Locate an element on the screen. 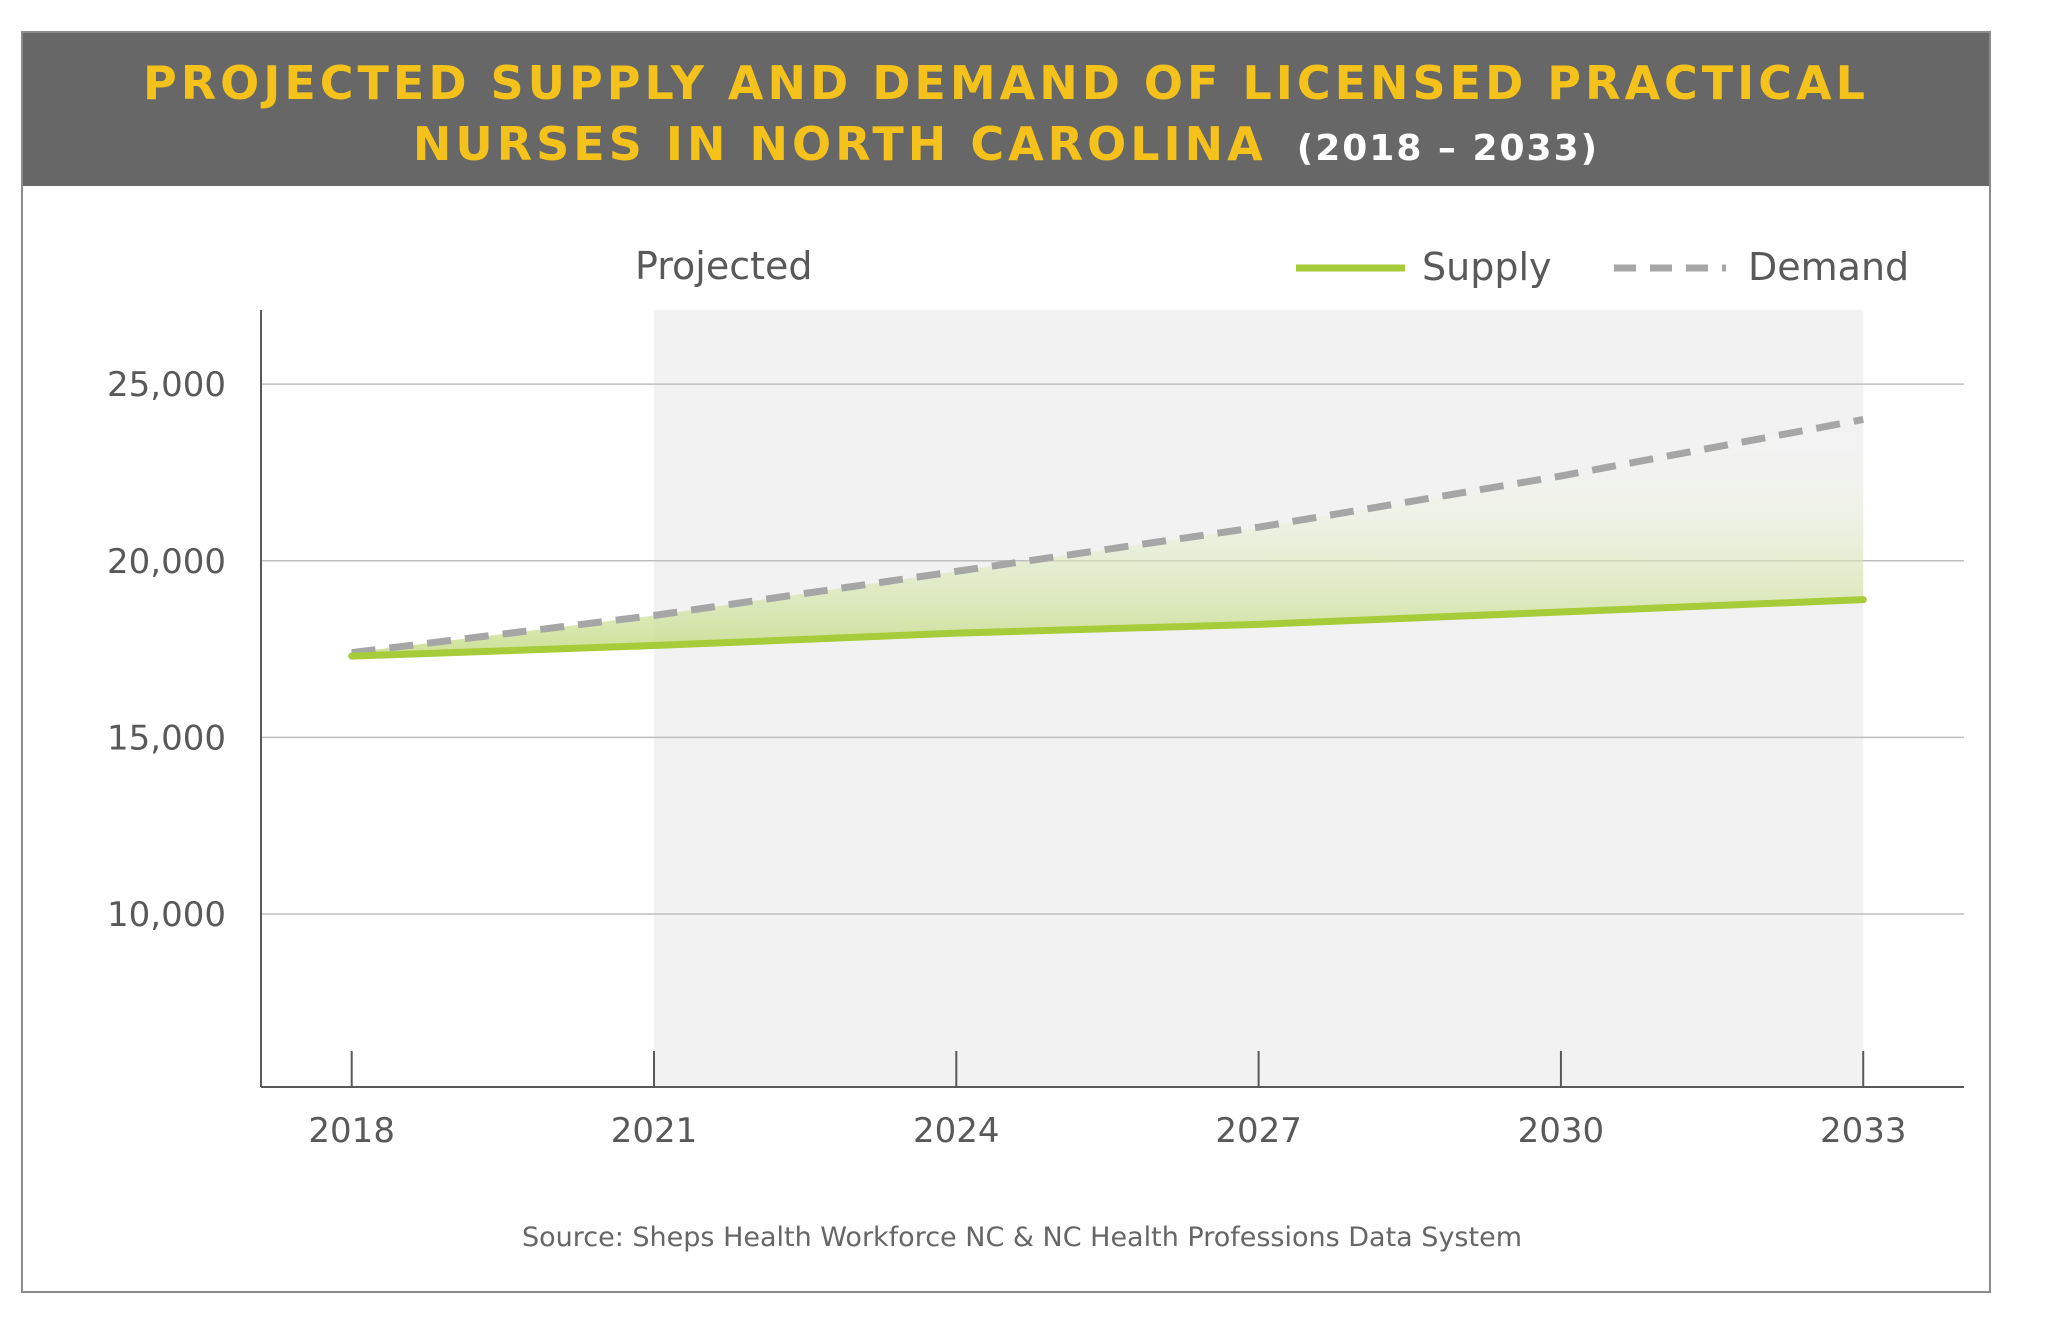  chart-title-main: NURSES IN NORTH CAROLINA is located at coordinates (839, 144).